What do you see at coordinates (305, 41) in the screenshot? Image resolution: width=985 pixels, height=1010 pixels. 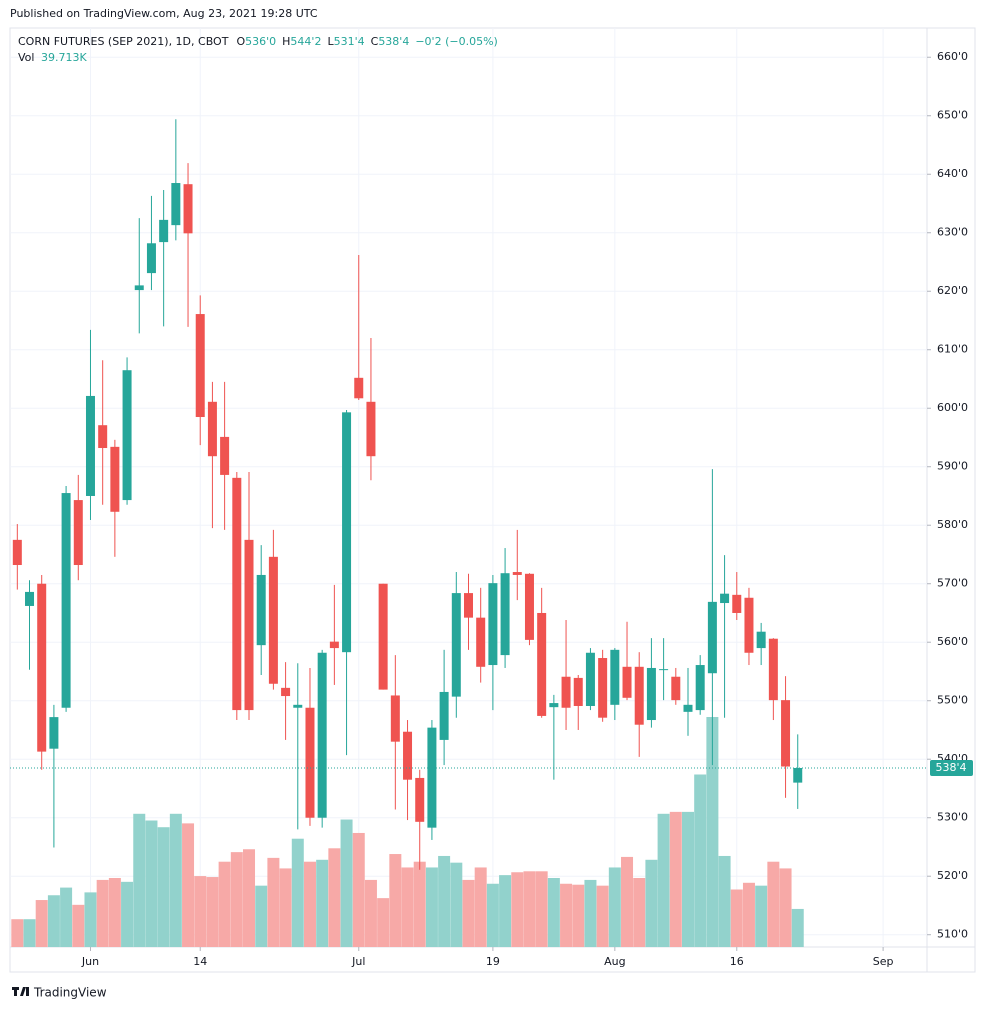 I see `legend-part: 544'2` at bounding box center [305, 41].